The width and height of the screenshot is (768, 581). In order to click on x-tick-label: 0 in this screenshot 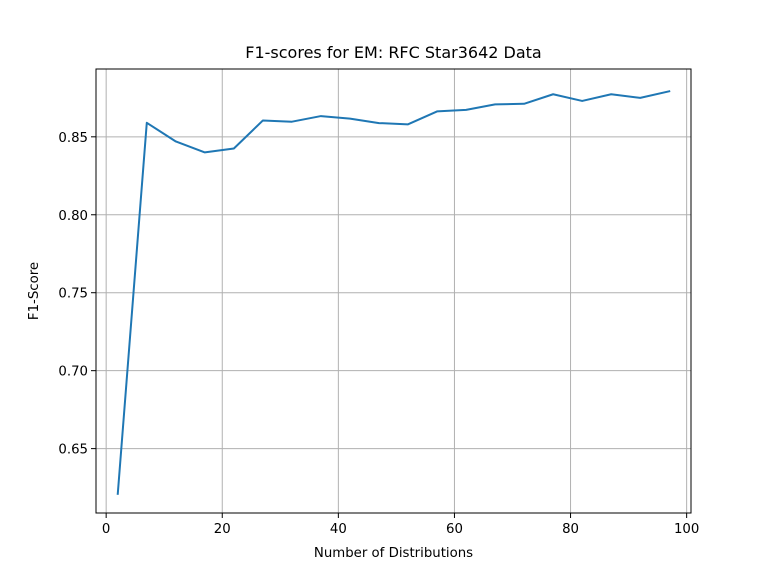, I will do `click(106, 529)`.